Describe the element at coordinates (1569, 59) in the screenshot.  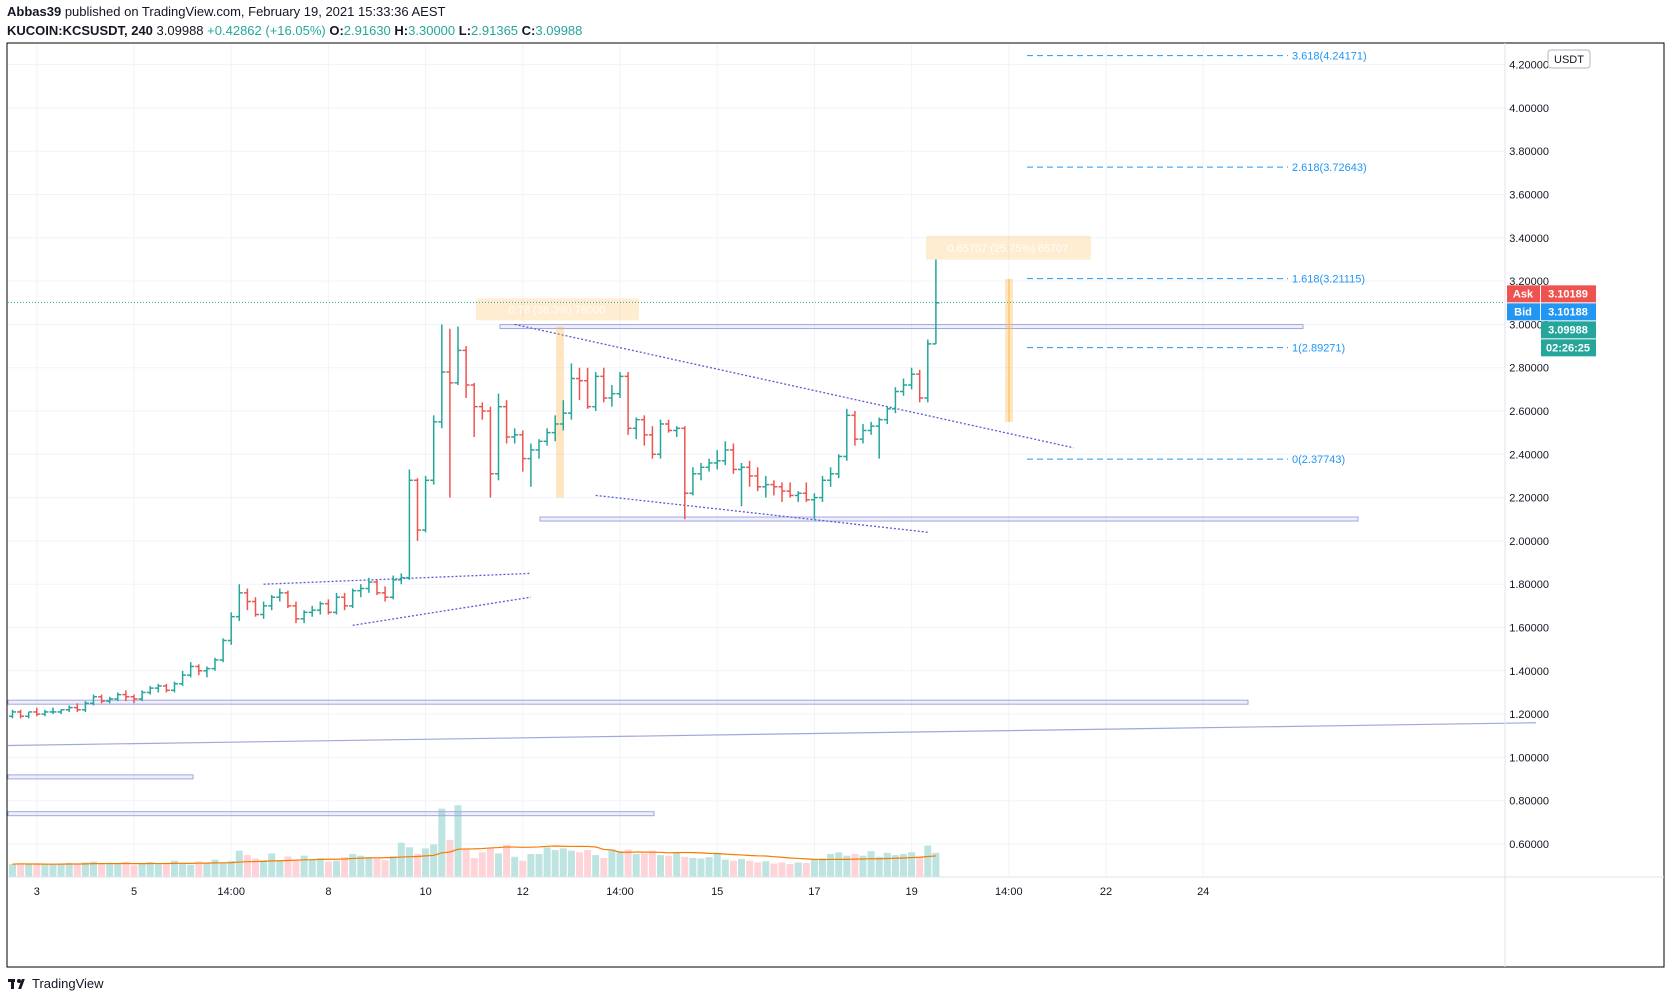
I see `currency-box` at that location.